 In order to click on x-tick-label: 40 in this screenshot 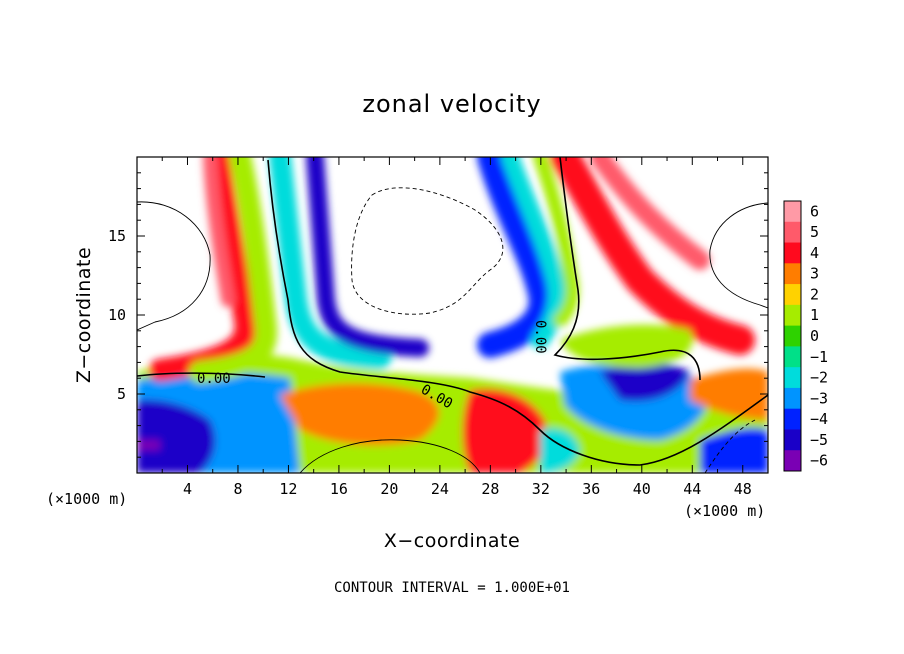, I will do `click(642, 489)`.